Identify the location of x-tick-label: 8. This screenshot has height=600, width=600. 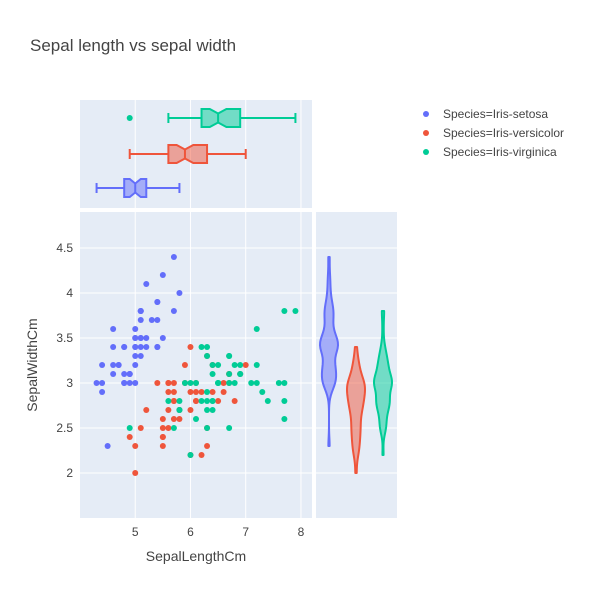
(301, 532).